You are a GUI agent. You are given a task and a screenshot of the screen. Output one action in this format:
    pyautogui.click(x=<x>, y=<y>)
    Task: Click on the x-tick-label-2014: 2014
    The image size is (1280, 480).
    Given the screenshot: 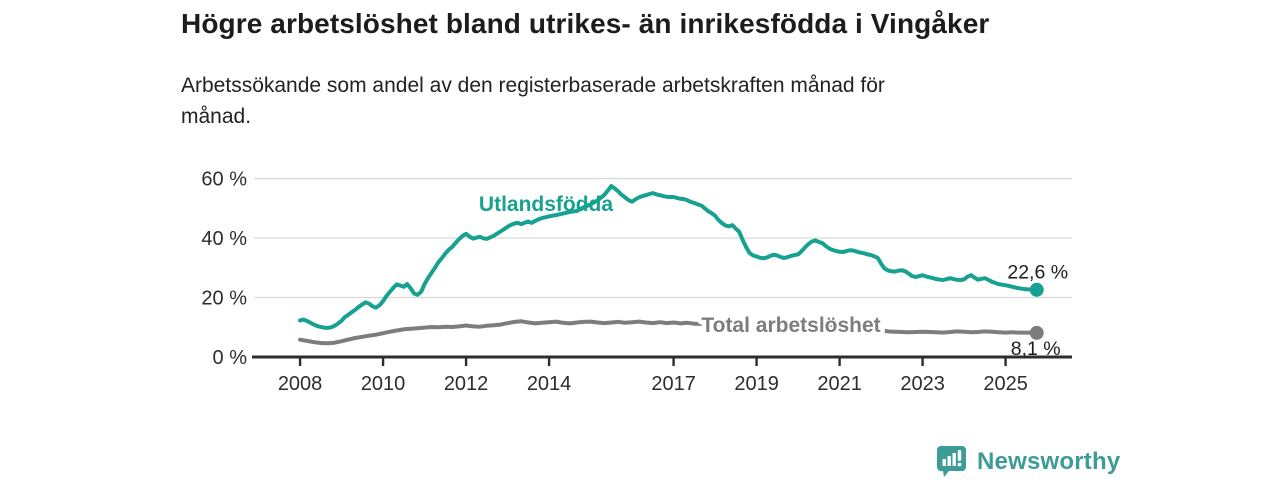 What is the action you would take?
    pyautogui.click(x=549, y=384)
    